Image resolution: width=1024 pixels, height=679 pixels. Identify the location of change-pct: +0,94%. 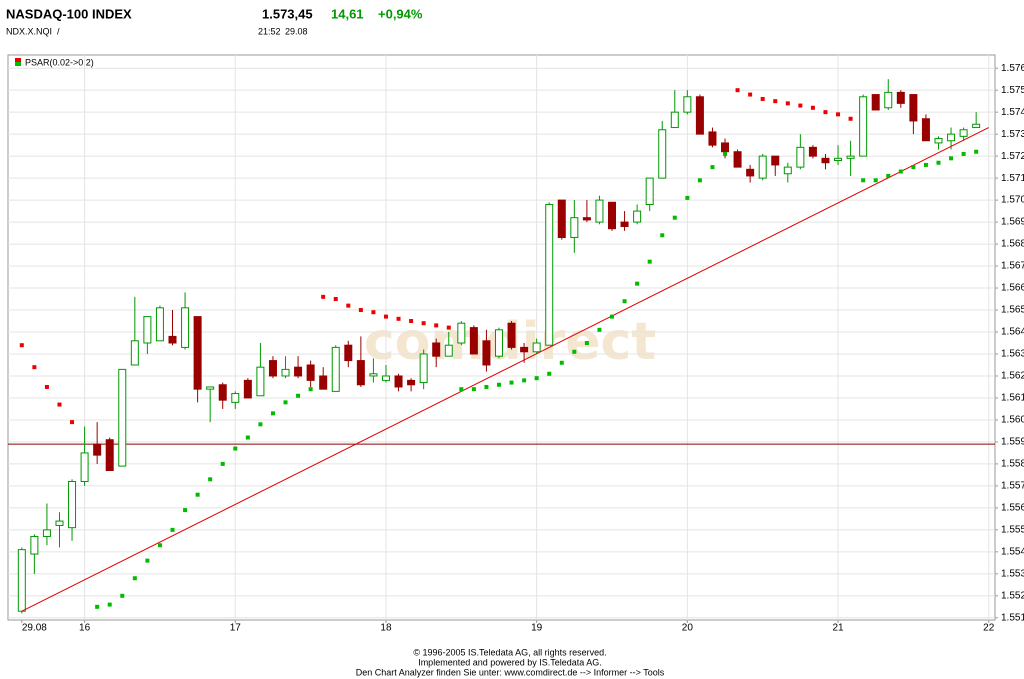
(400, 13).